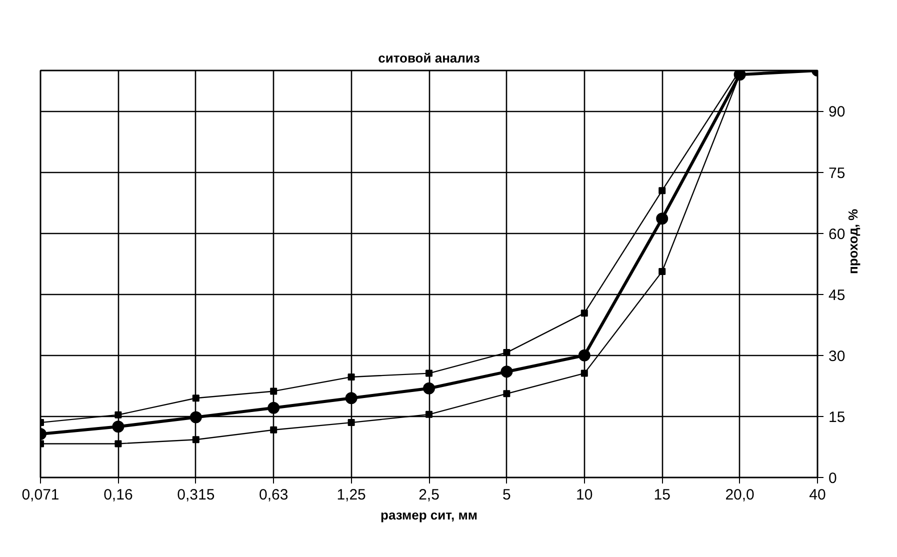 The image size is (897, 557). I want to click on y-tick-label: 60, so click(837, 234).